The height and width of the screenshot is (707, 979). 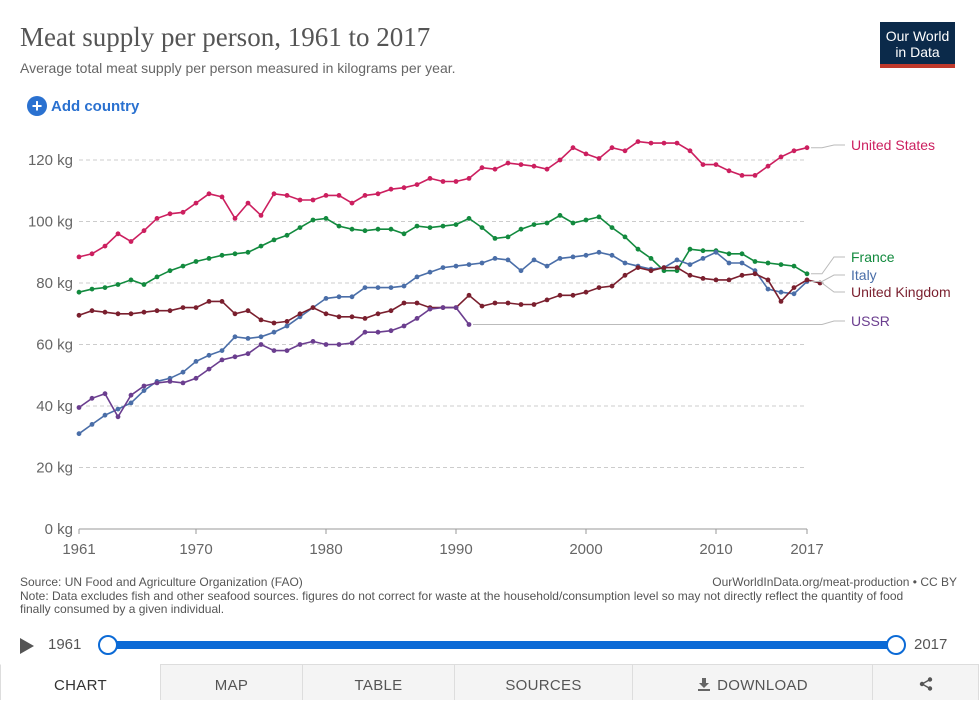 What do you see at coordinates (931, 644) in the screenshot?
I see `timeline-end-label: 2017` at bounding box center [931, 644].